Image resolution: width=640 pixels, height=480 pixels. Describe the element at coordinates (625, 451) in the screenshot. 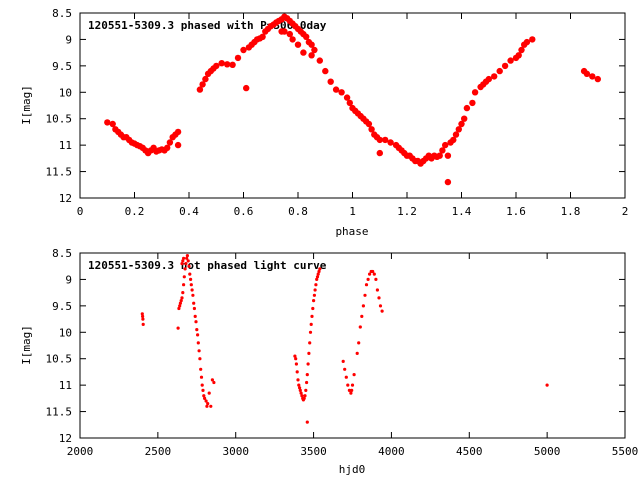

I see `x-tick-label: 5500` at that location.